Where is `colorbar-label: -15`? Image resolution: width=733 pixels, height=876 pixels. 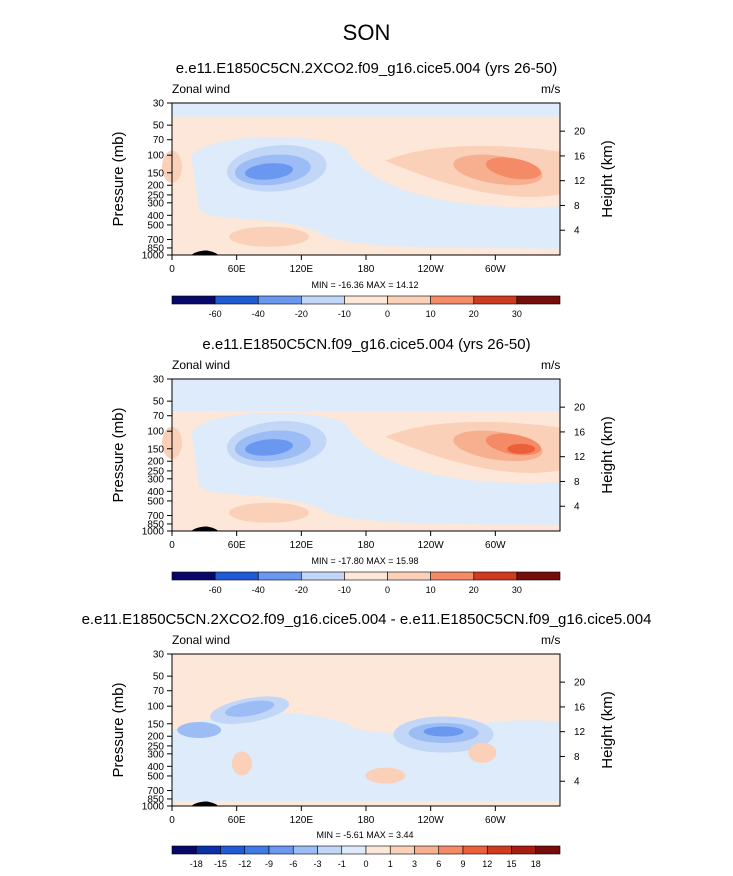 colorbar-label: -15 is located at coordinates (220, 864).